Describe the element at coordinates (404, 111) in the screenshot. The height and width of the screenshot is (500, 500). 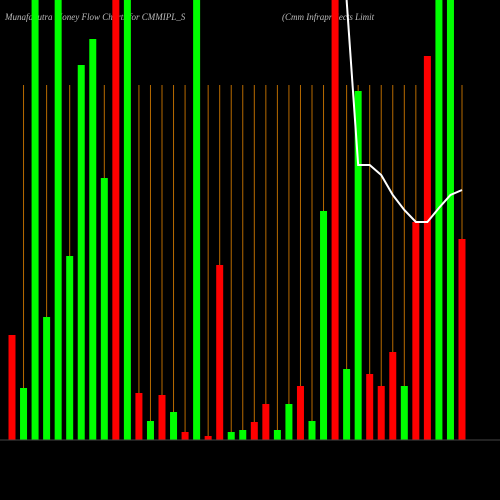
I see `price-line` at that location.